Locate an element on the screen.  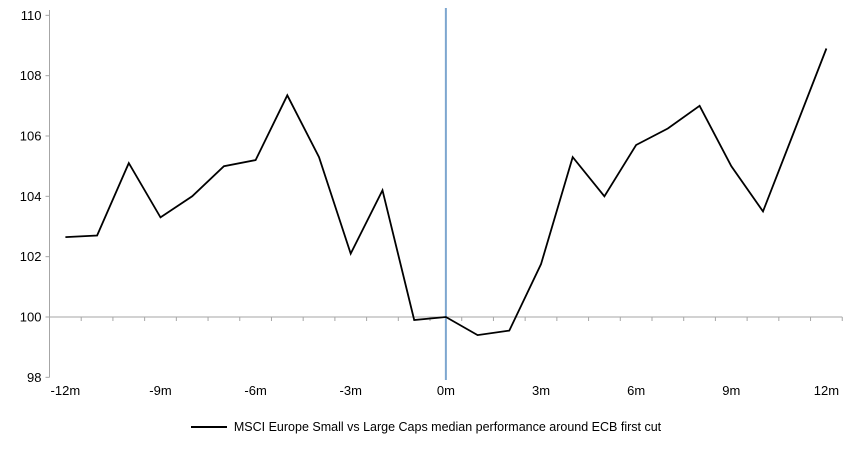
x-tick-label: 3m is located at coordinates (541, 390).